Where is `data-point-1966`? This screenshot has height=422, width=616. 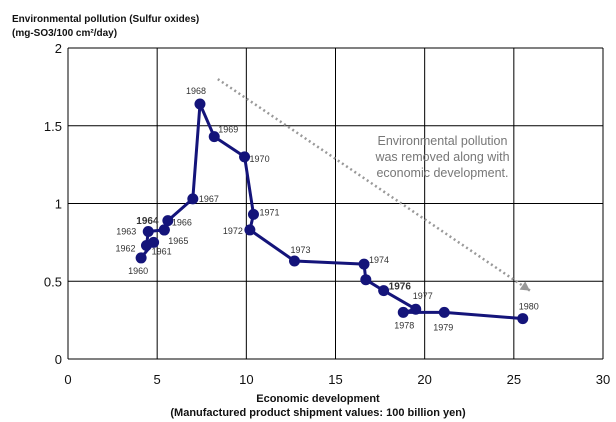 data-point-1966 is located at coordinates (168, 221).